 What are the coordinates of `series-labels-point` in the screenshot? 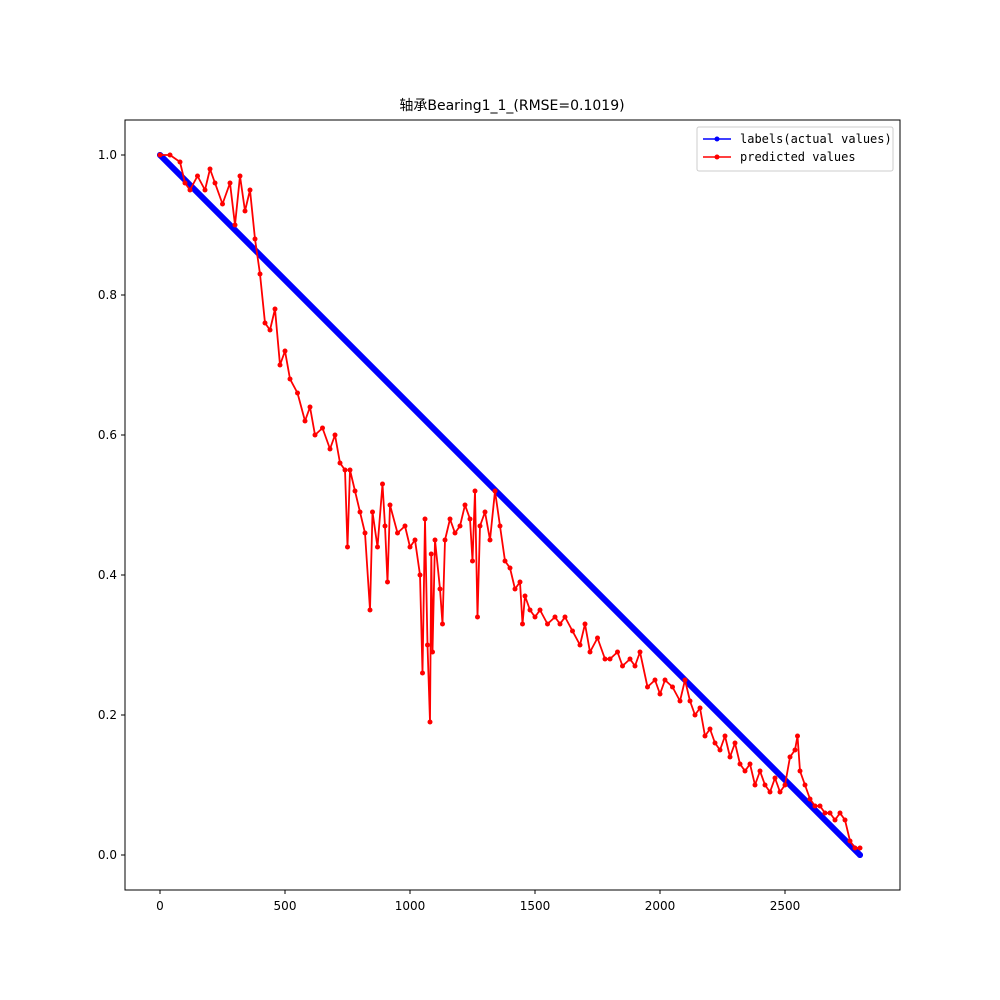 It's located at (860, 855).